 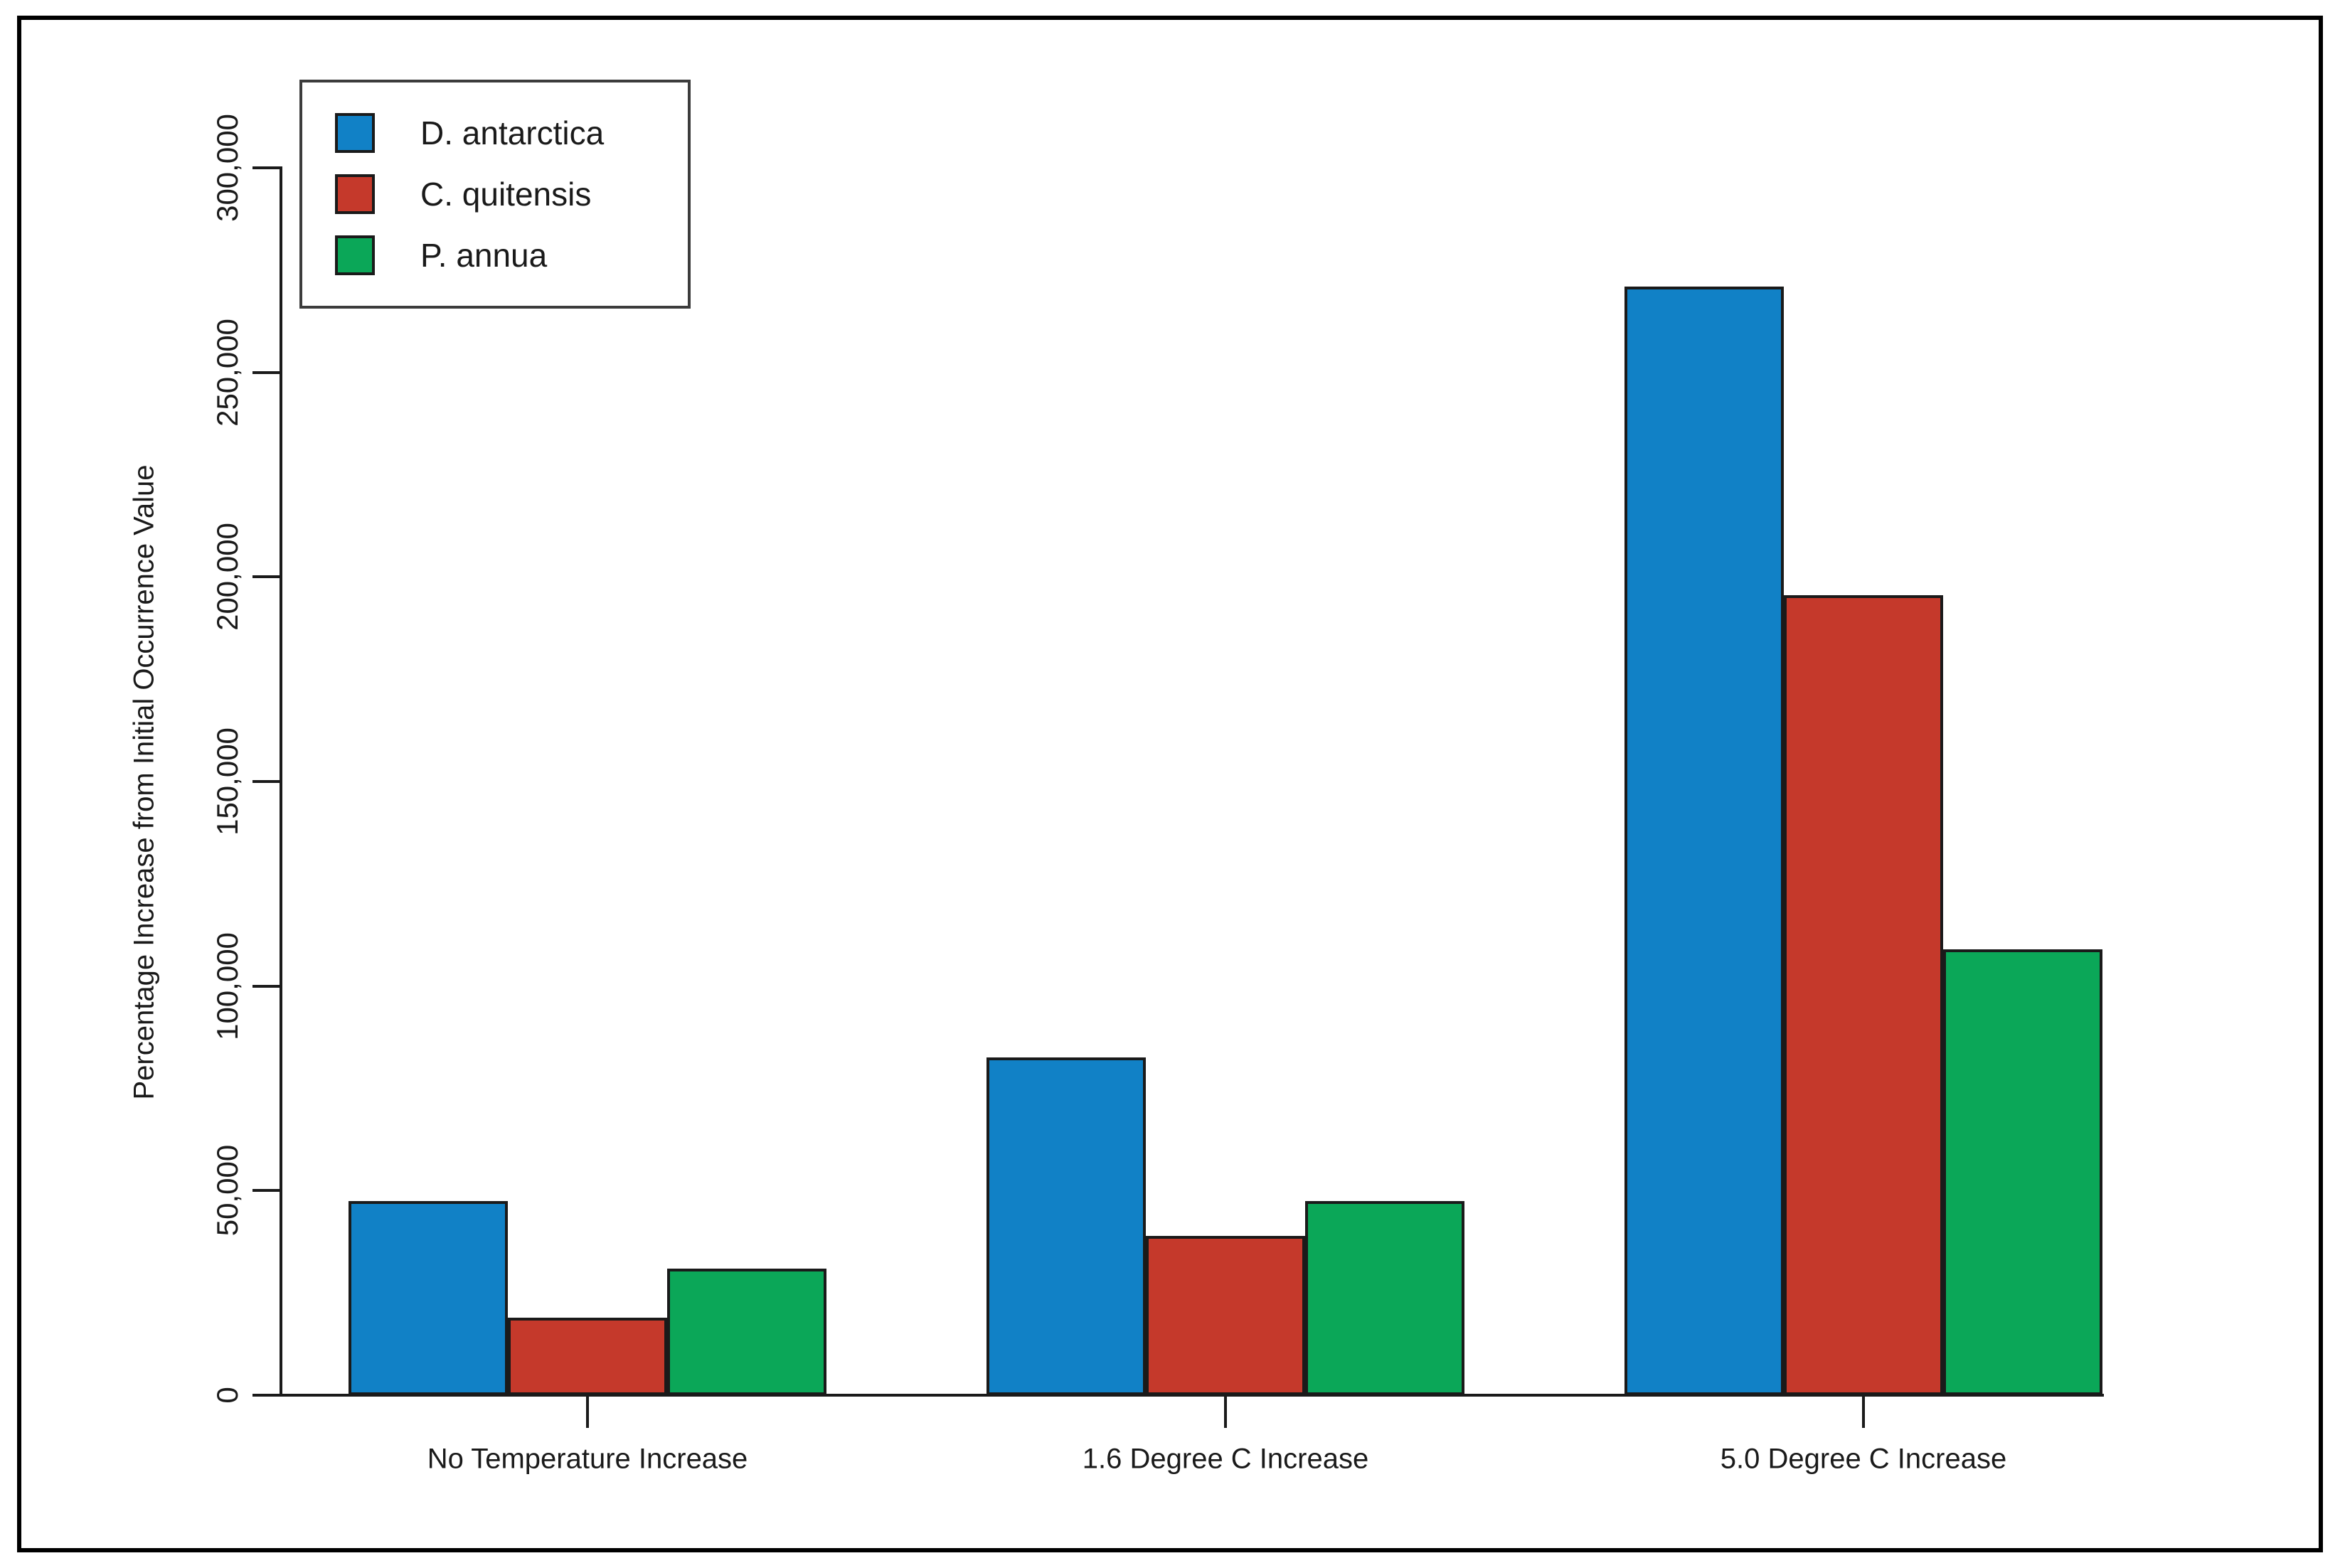 I want to click on y-tick-label: 250,000, so click(x=227, y=372).